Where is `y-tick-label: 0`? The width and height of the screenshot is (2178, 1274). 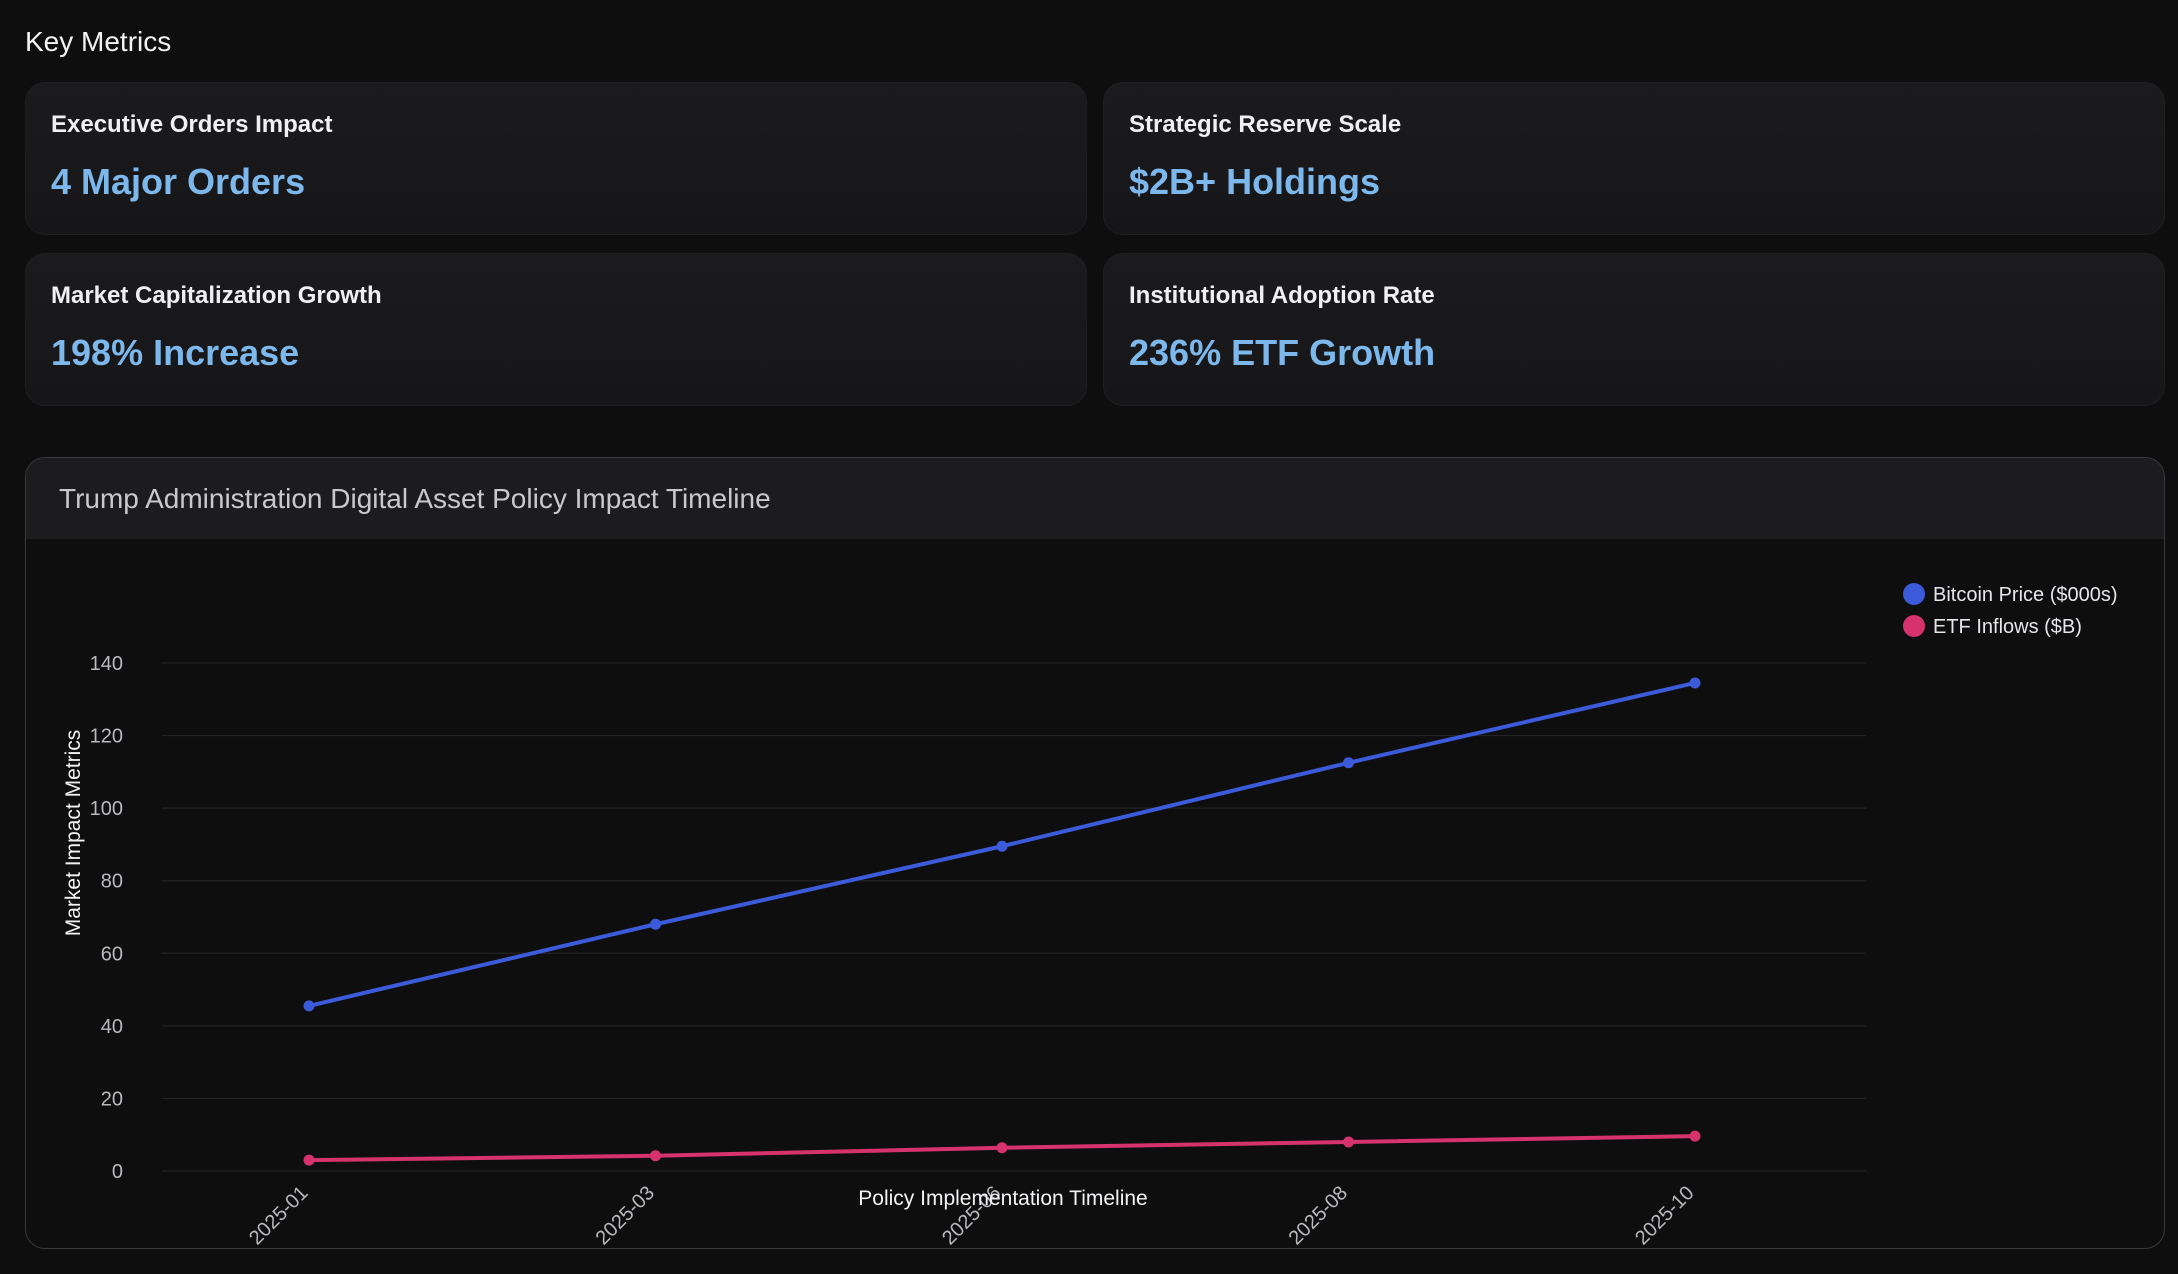
y-tick-label: 0 is located at coordinates (117, 1172).